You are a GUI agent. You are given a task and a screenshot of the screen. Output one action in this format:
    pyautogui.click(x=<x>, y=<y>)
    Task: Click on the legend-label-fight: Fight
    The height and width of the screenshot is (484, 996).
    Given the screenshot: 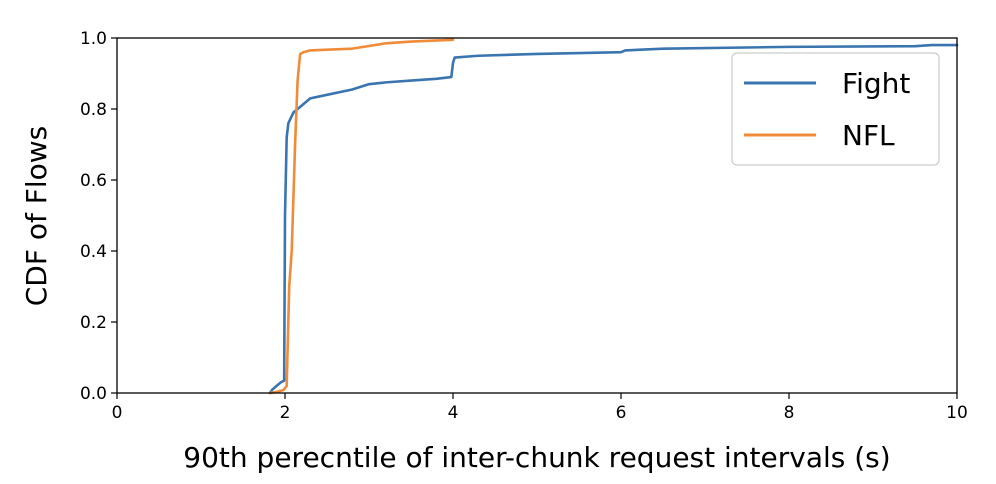 What is the action you would take?
    pyautogui.click(x=876, y=83)
    